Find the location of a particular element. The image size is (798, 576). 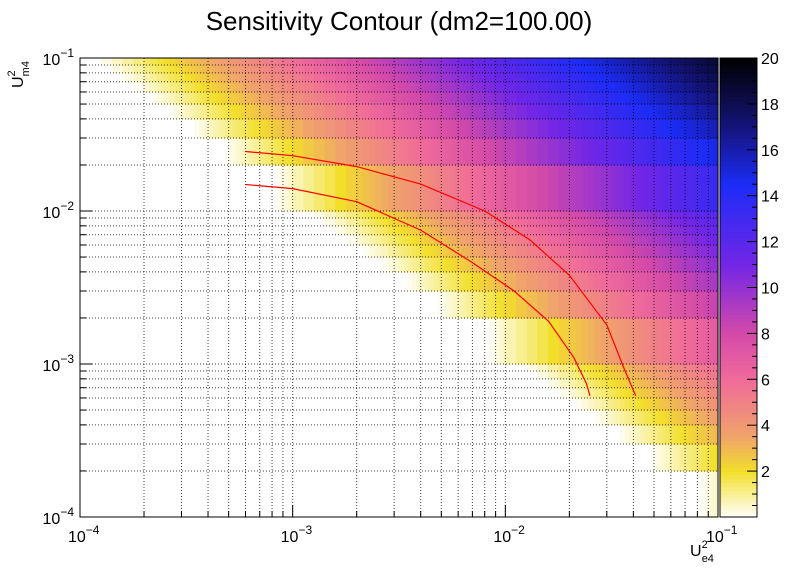

y-axis-label-sup: 2 is located at coordinates (12, 73).